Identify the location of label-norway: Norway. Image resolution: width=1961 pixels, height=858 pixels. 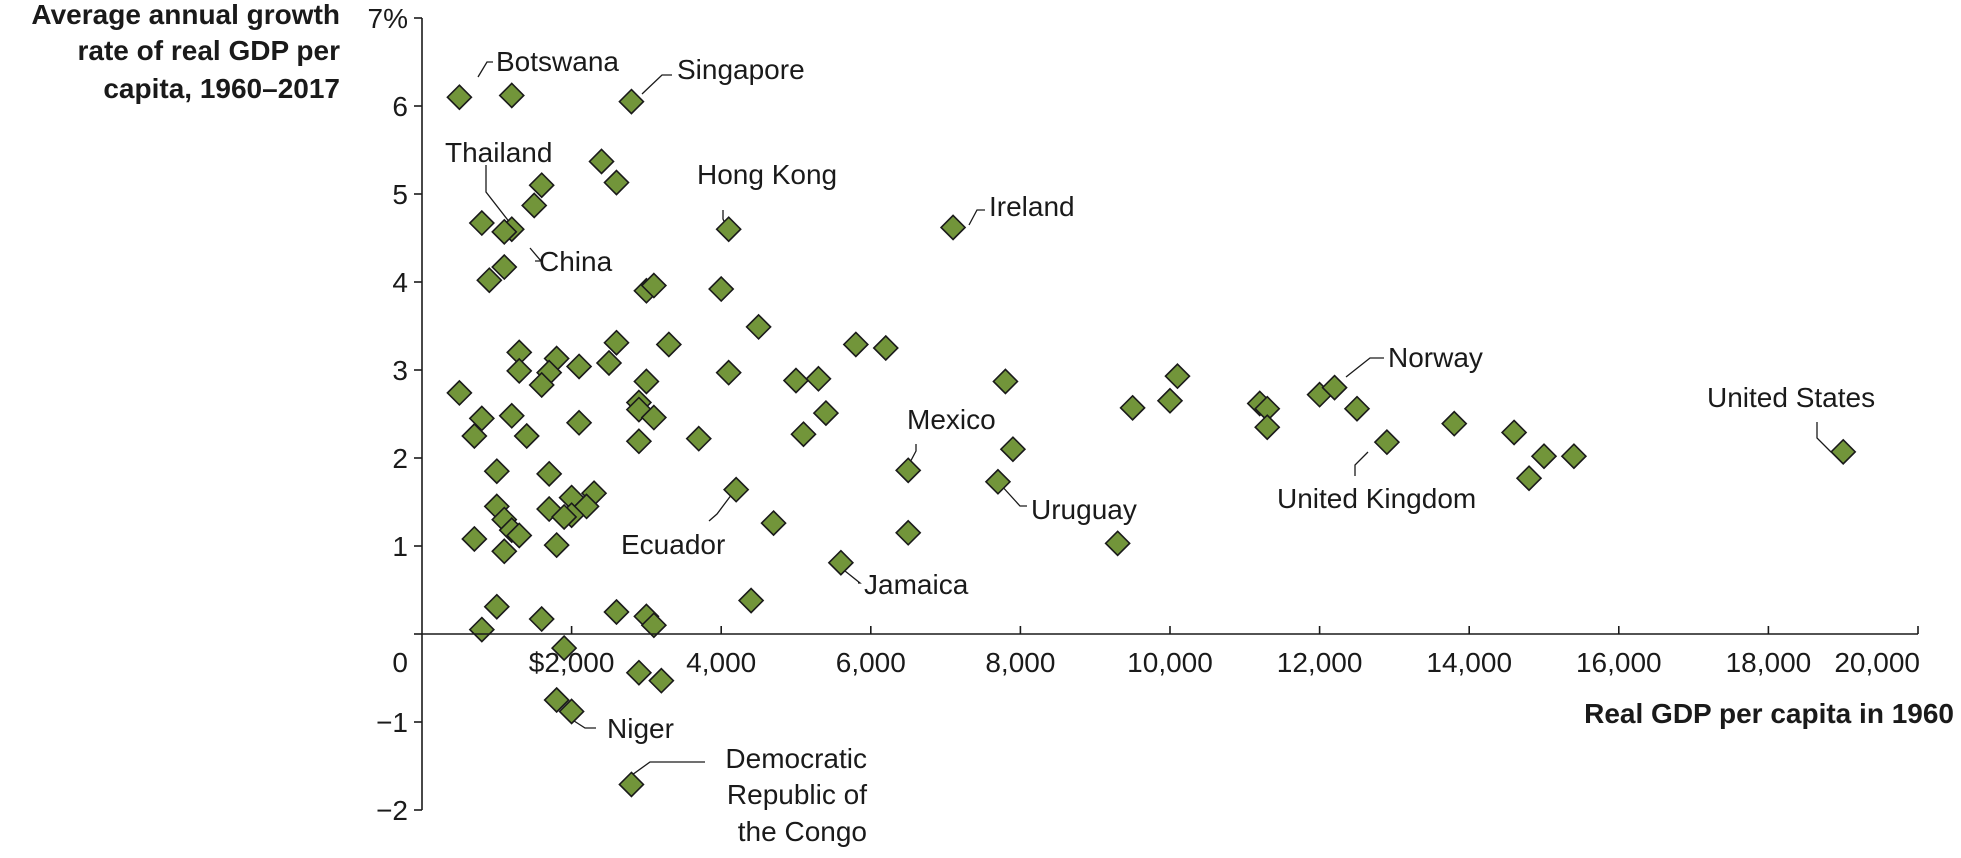
(1435, 357).